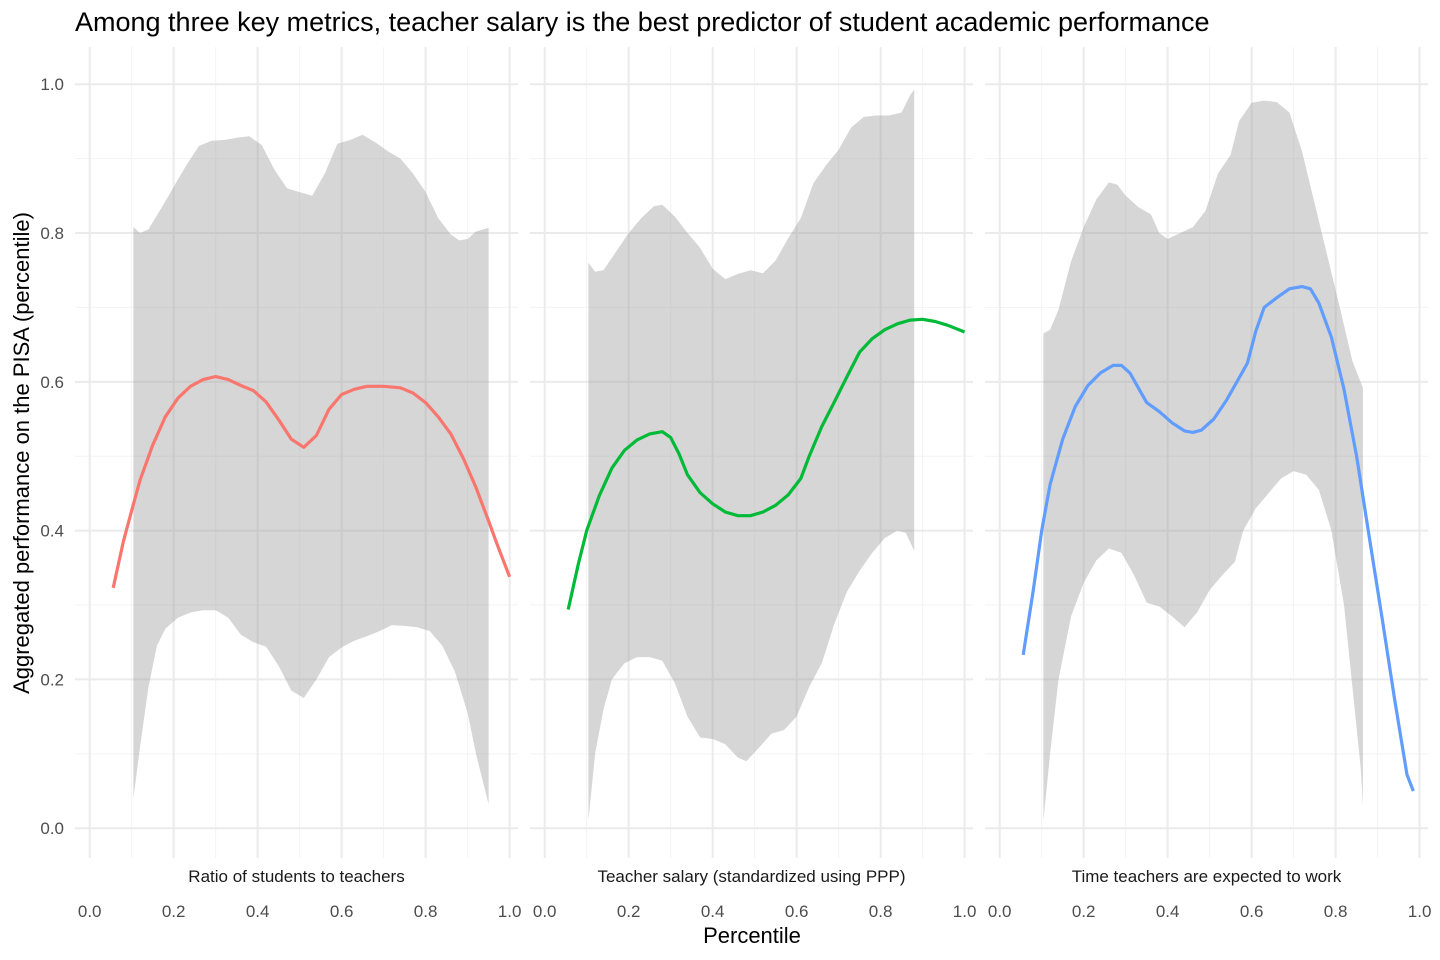  I want to click on facet-strip-label: Teacher salary (standardized using PPP), so click(751, 876).